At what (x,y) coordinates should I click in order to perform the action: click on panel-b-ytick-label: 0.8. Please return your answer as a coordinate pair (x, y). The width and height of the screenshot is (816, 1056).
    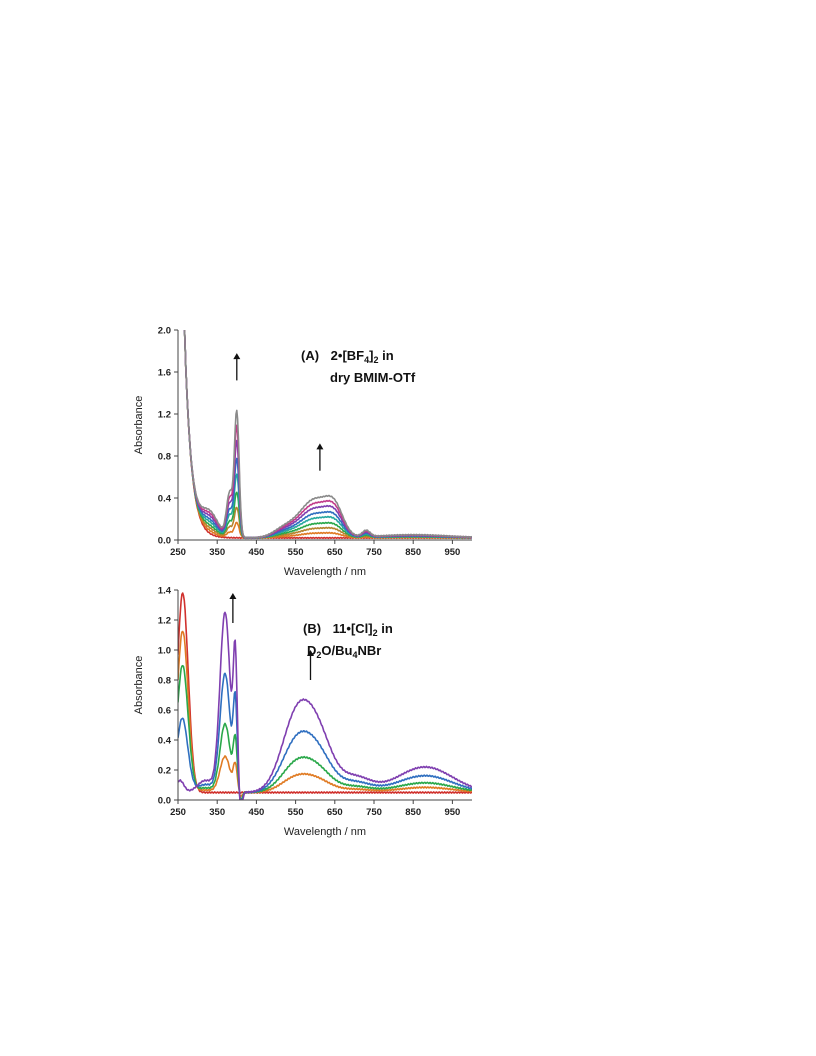
    Looking at the image, I should click on (164, 681).